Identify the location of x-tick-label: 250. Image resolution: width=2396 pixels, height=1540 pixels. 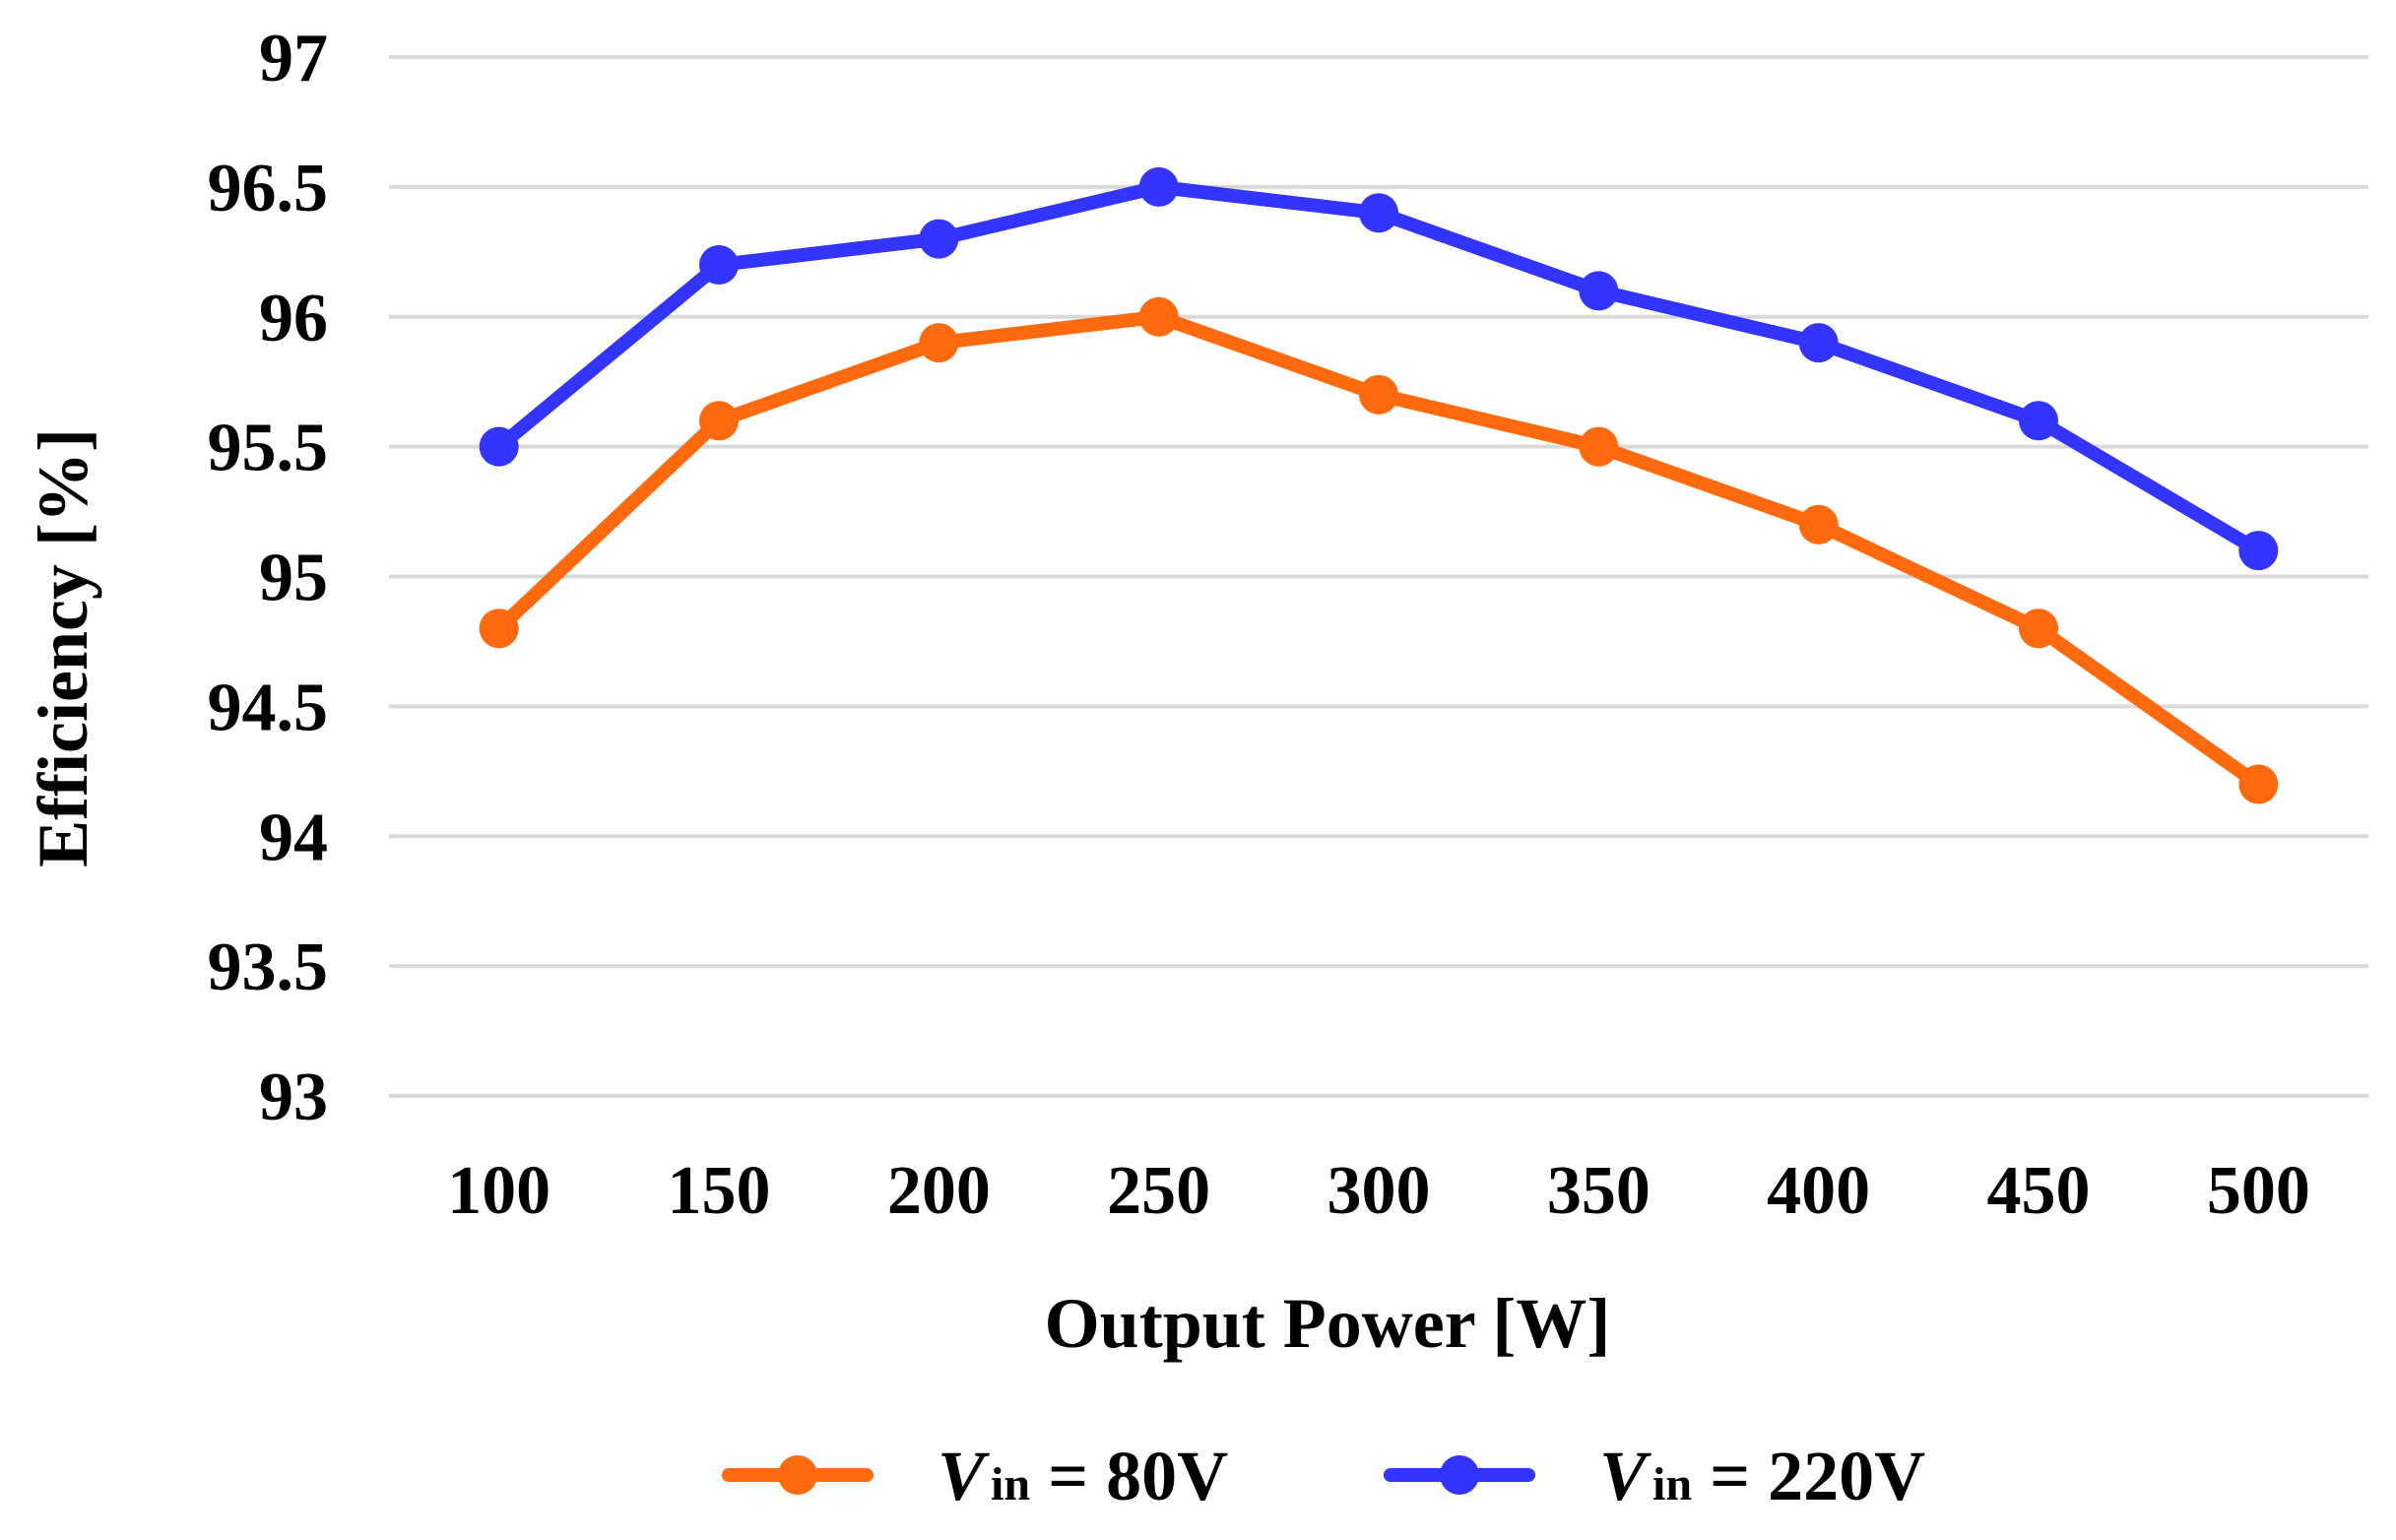
(1158, 1191).